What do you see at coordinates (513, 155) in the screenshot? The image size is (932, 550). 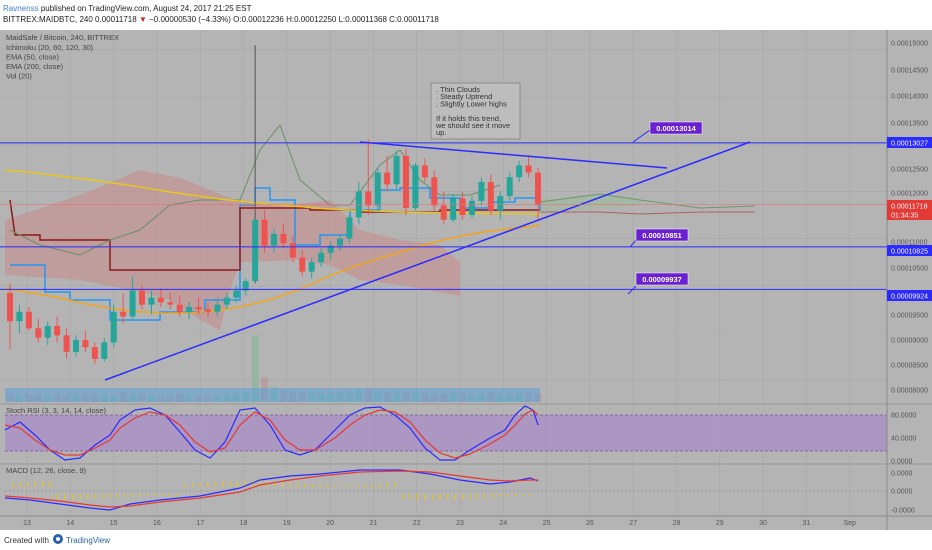 I see `descending-trendline` at bounding box center [513, 155].